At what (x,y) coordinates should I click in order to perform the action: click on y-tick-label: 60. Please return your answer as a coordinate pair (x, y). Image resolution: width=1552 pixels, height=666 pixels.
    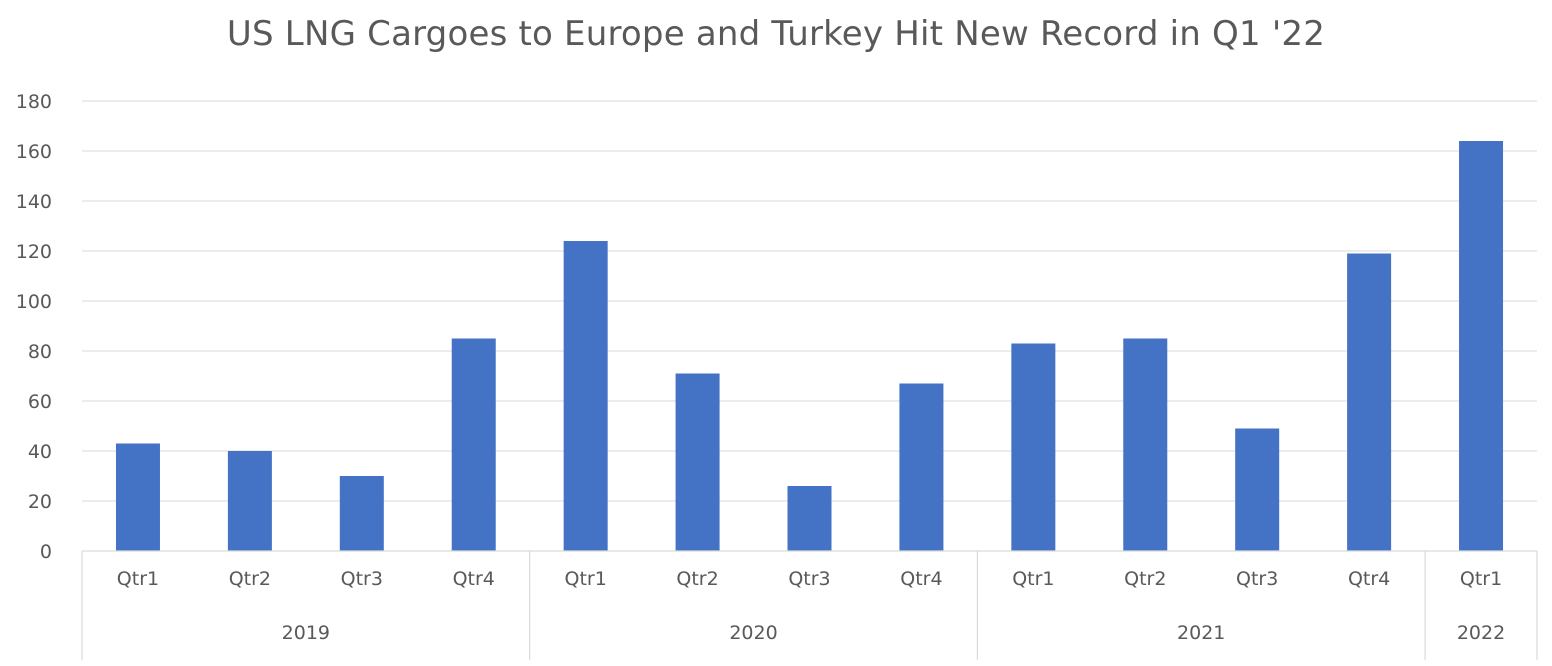
    Looking at the image, I should click on (40, 402).